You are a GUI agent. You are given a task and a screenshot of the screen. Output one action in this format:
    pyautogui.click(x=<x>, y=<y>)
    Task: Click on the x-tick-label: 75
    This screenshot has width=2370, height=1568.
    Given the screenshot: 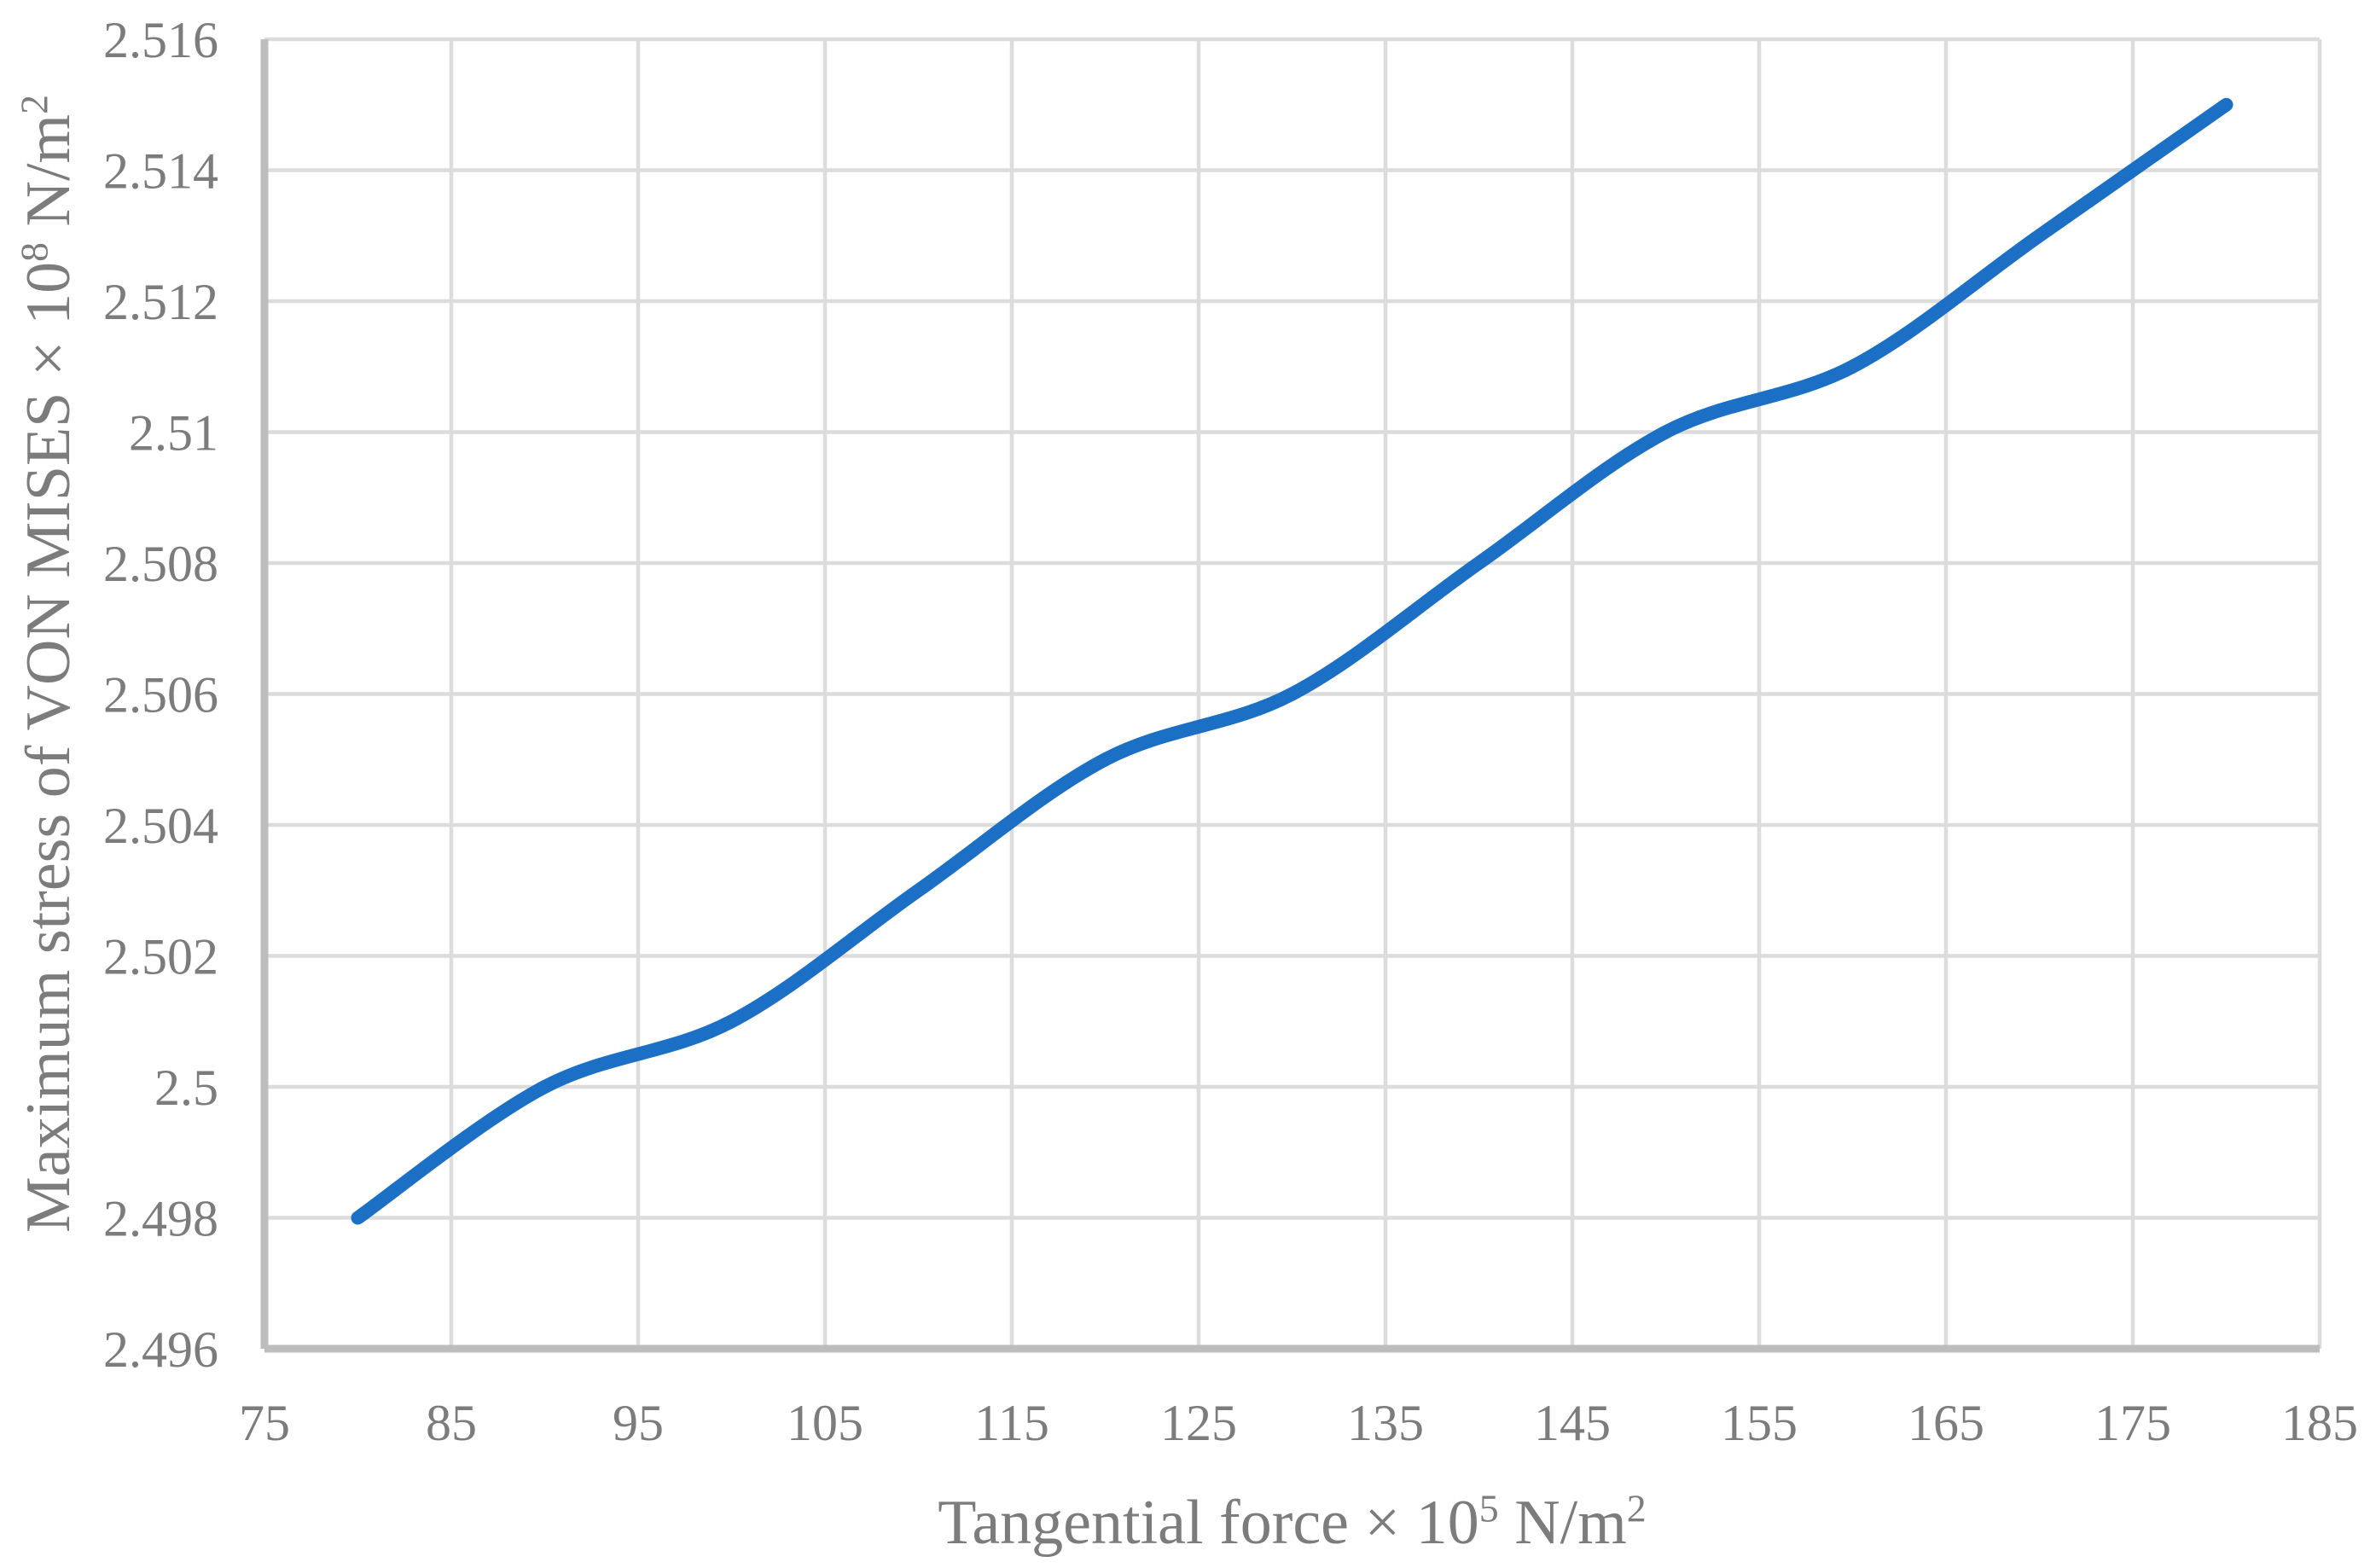 What is the action you would take?
    pyautogui.click(x=264, y=1423)
    